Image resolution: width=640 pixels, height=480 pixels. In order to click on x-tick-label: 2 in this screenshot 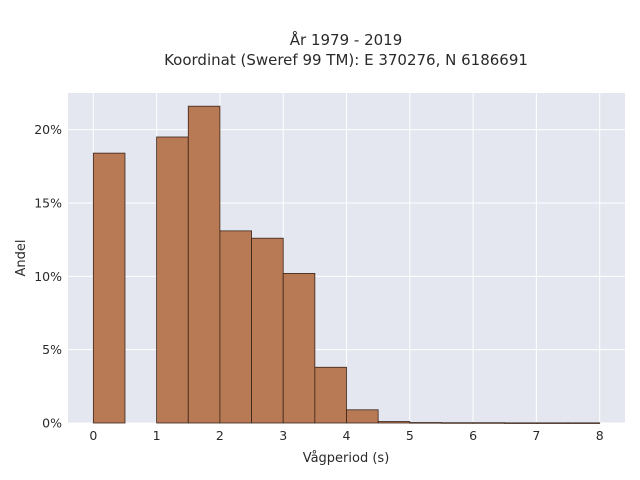, I will do `click(220, 435)`.